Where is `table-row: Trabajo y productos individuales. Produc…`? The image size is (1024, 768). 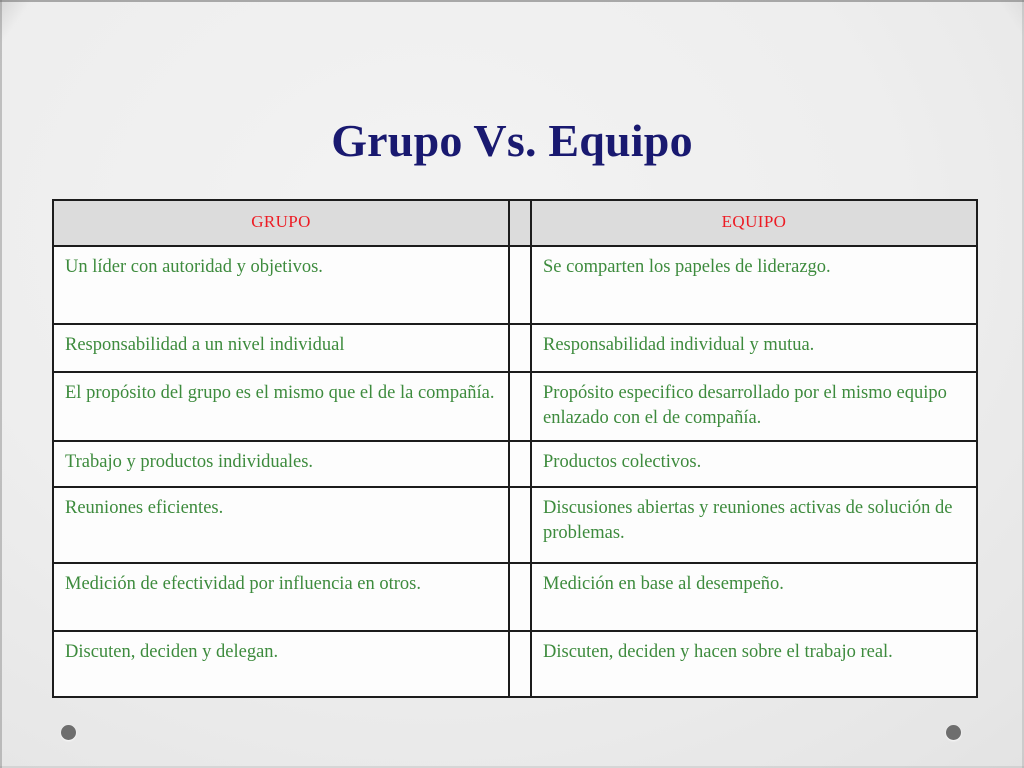
table-row: Trabajo y productos individuales. Produc… is located at coordinates (515, 464).